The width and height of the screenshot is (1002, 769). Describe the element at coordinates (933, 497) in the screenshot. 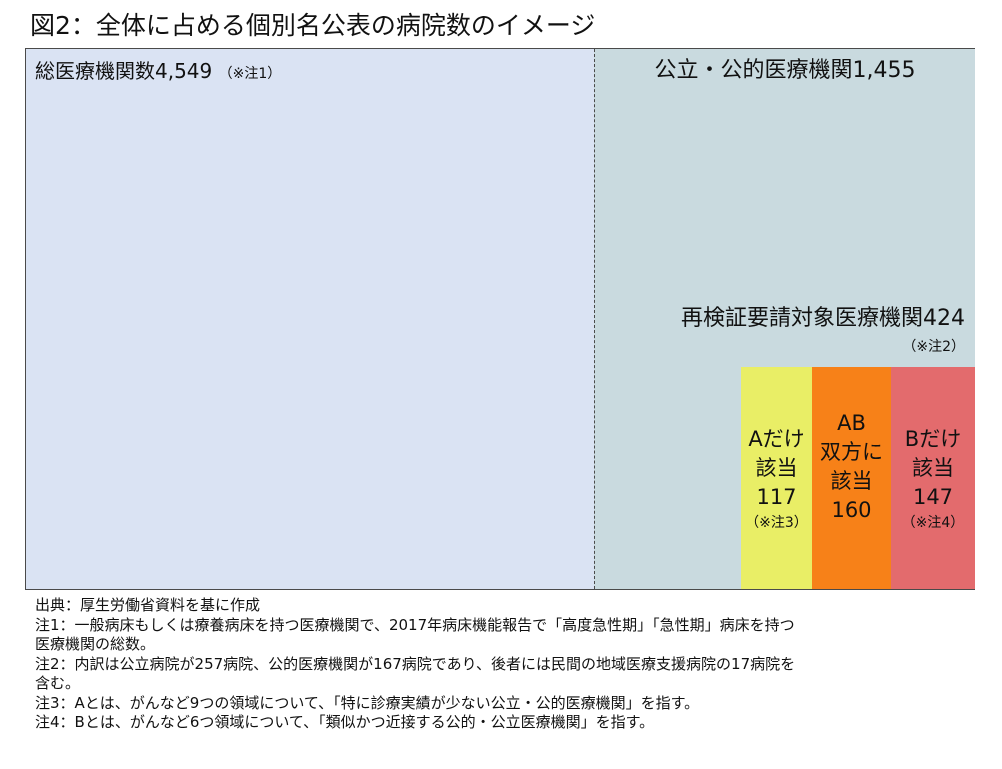

I see `b-only-value: 147` at that location.